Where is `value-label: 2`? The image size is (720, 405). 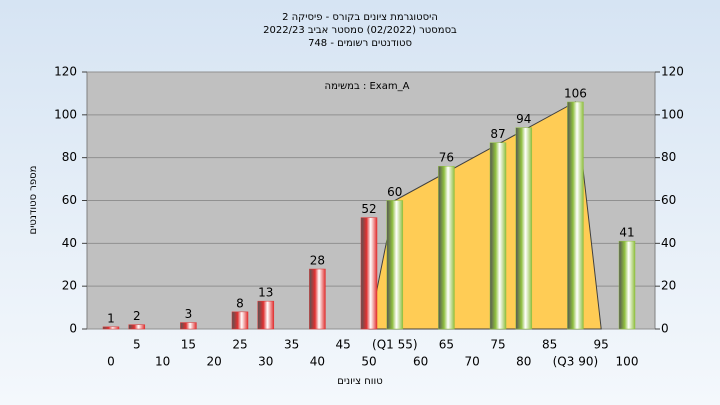
value-label: 2 is located at coordinates (137, 316).